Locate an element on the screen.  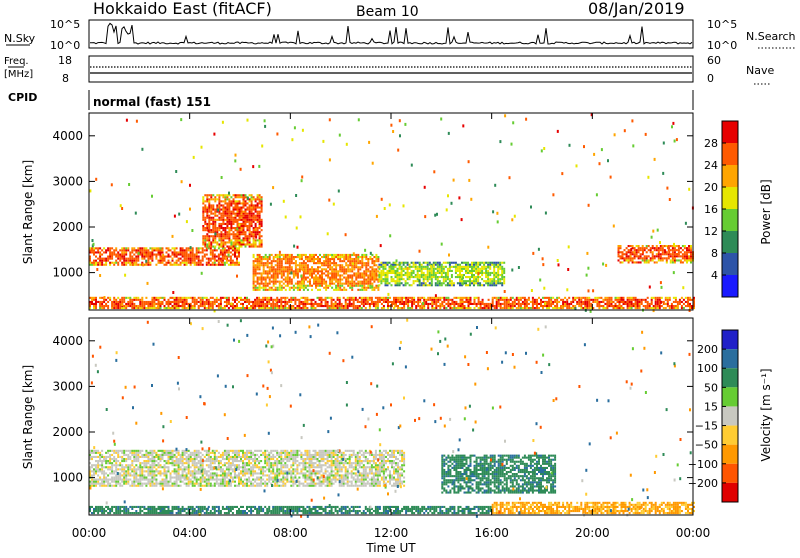
power-echo is located at coordinates (587, 253).